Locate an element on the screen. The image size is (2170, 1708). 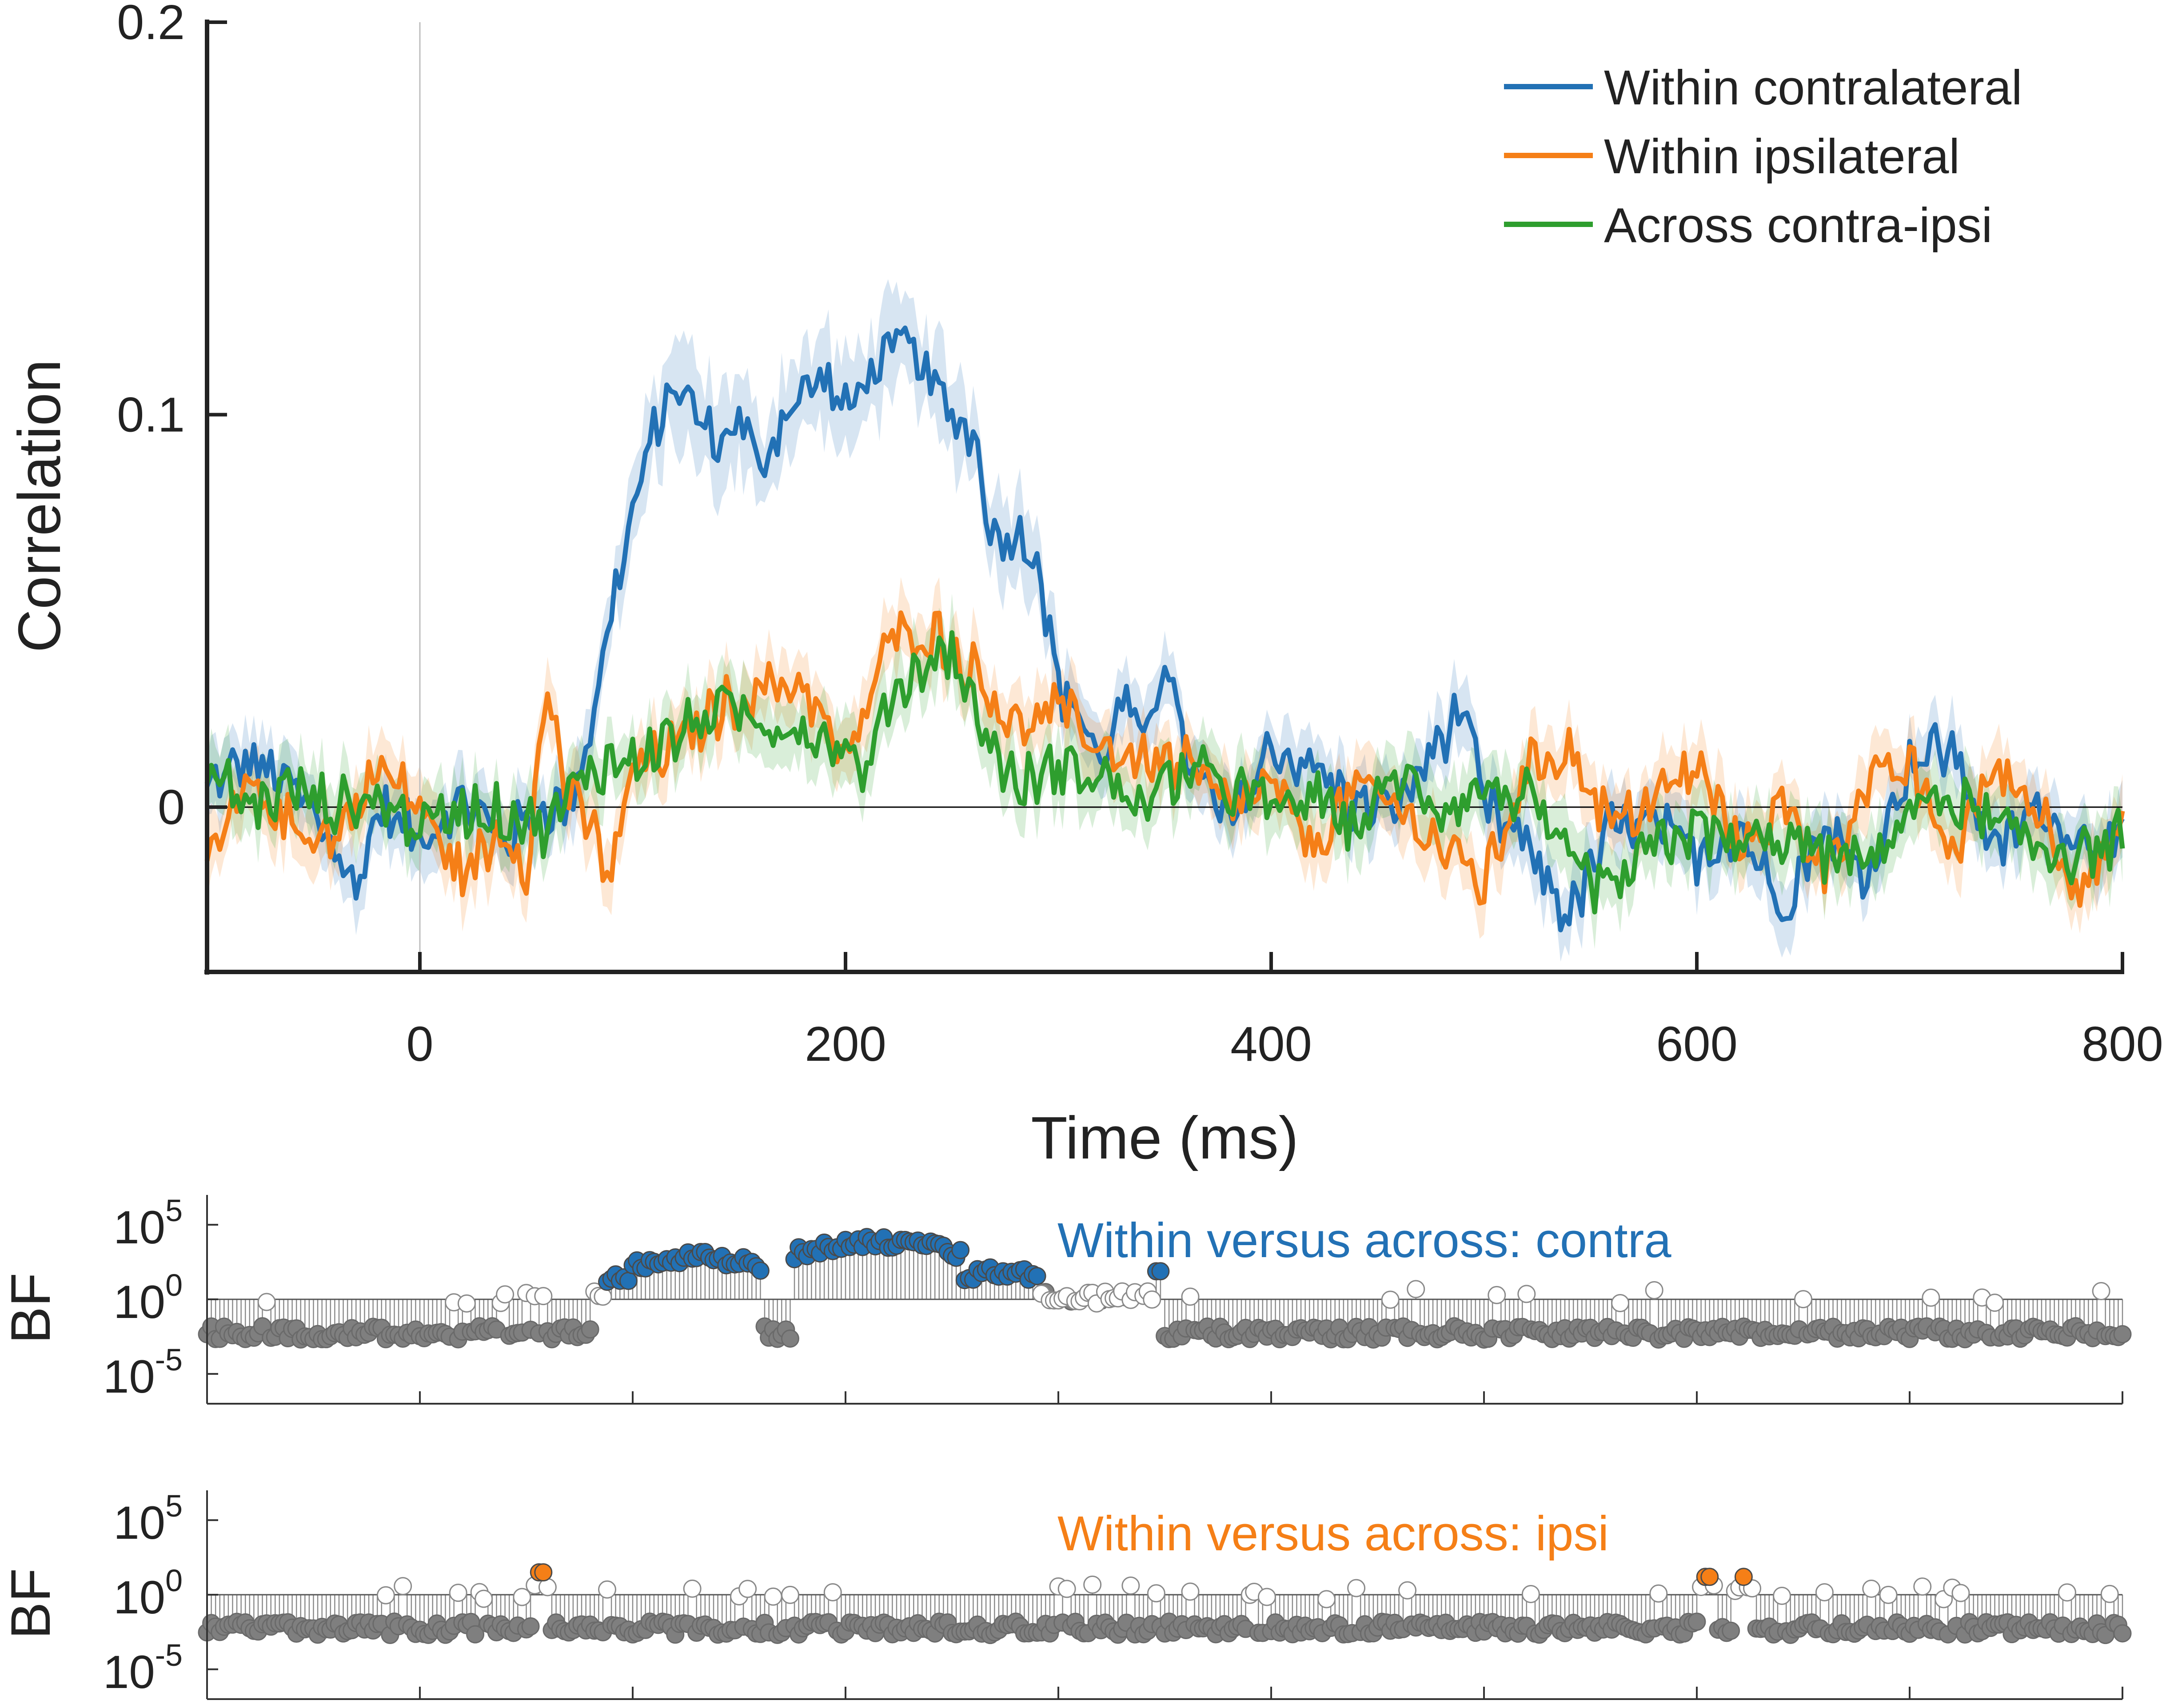
y-tick-label: 0 is located at coordinates (171, 807).